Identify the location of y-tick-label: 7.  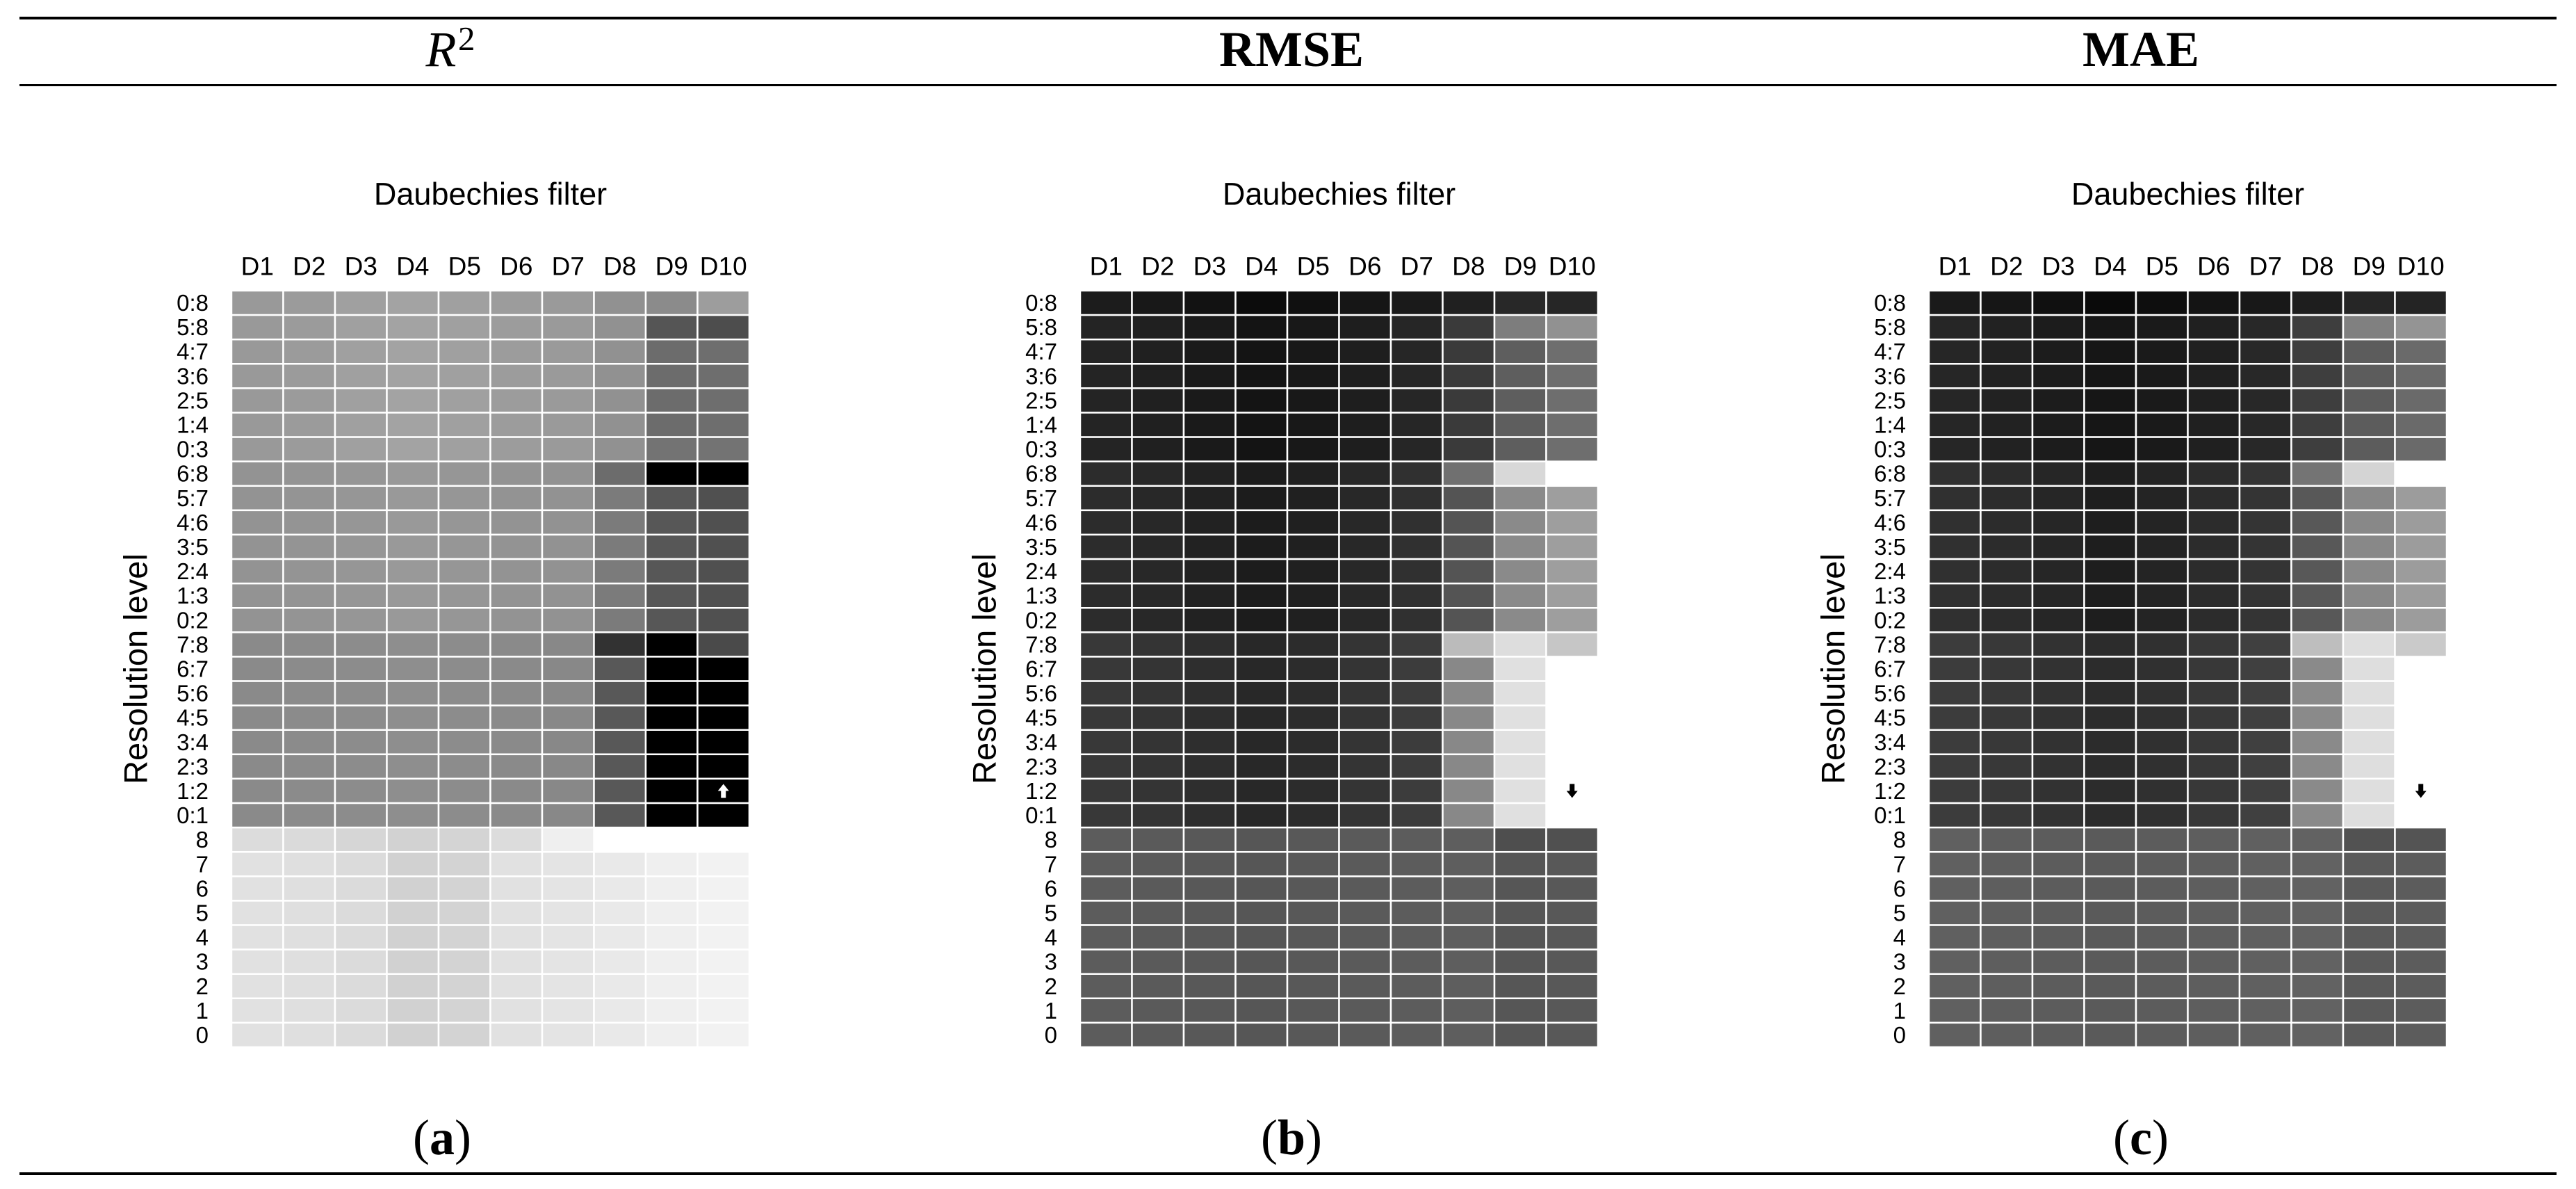
(1899, 864).